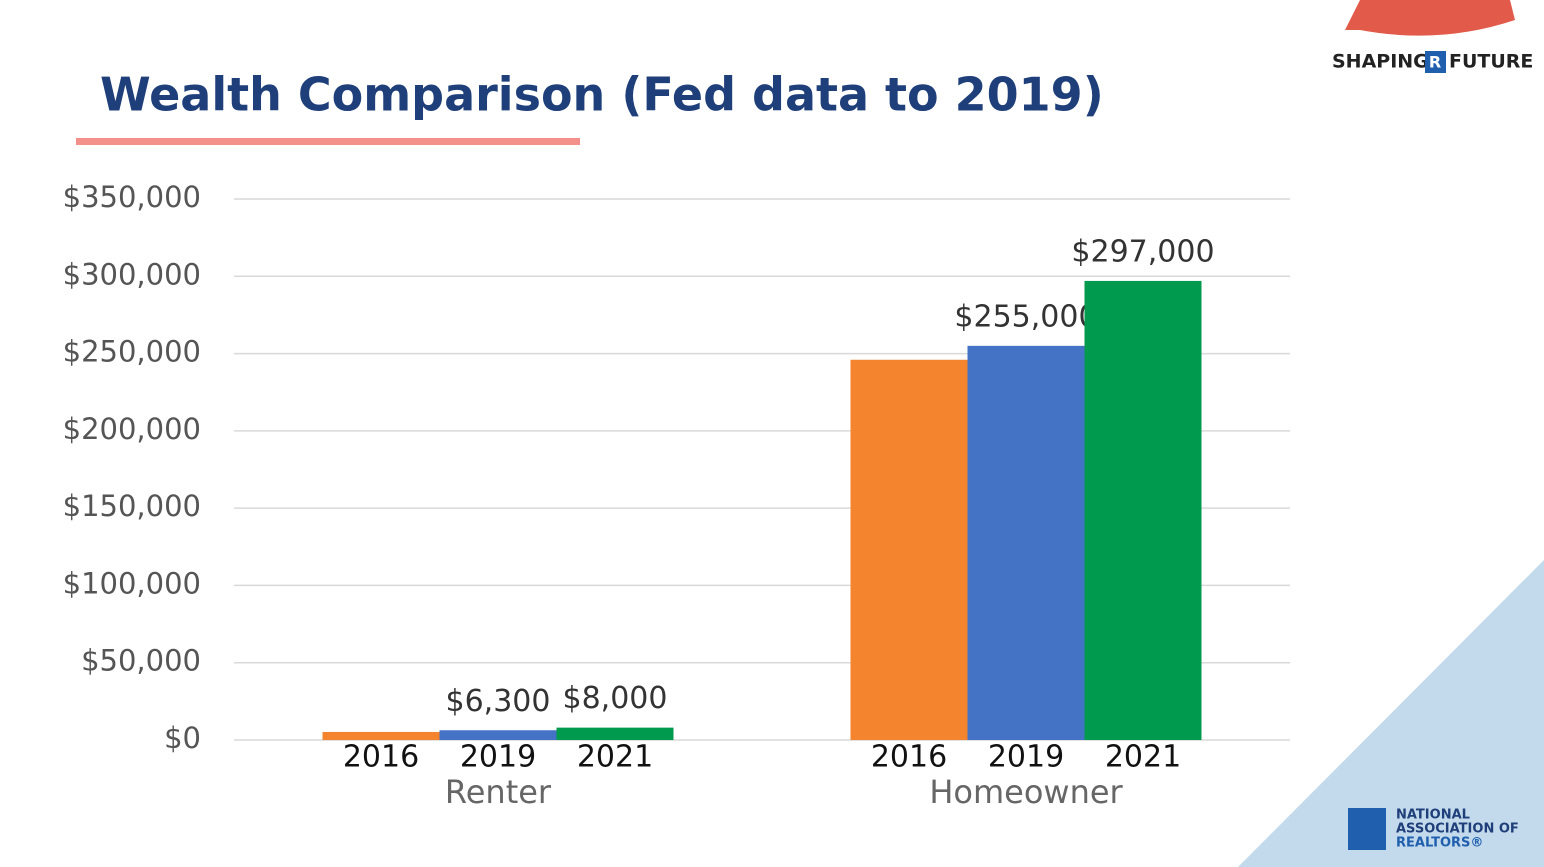  Describe the element at coordinates (498, 701) in the screenshot. I see `value-label: $6,300` at that location.